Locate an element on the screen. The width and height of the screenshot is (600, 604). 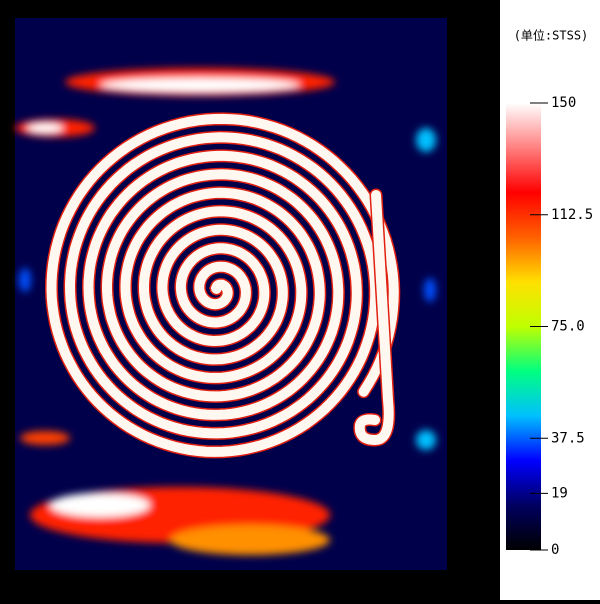
colorbar-tick-label: 75.0 is located at coordinates (568, 327).